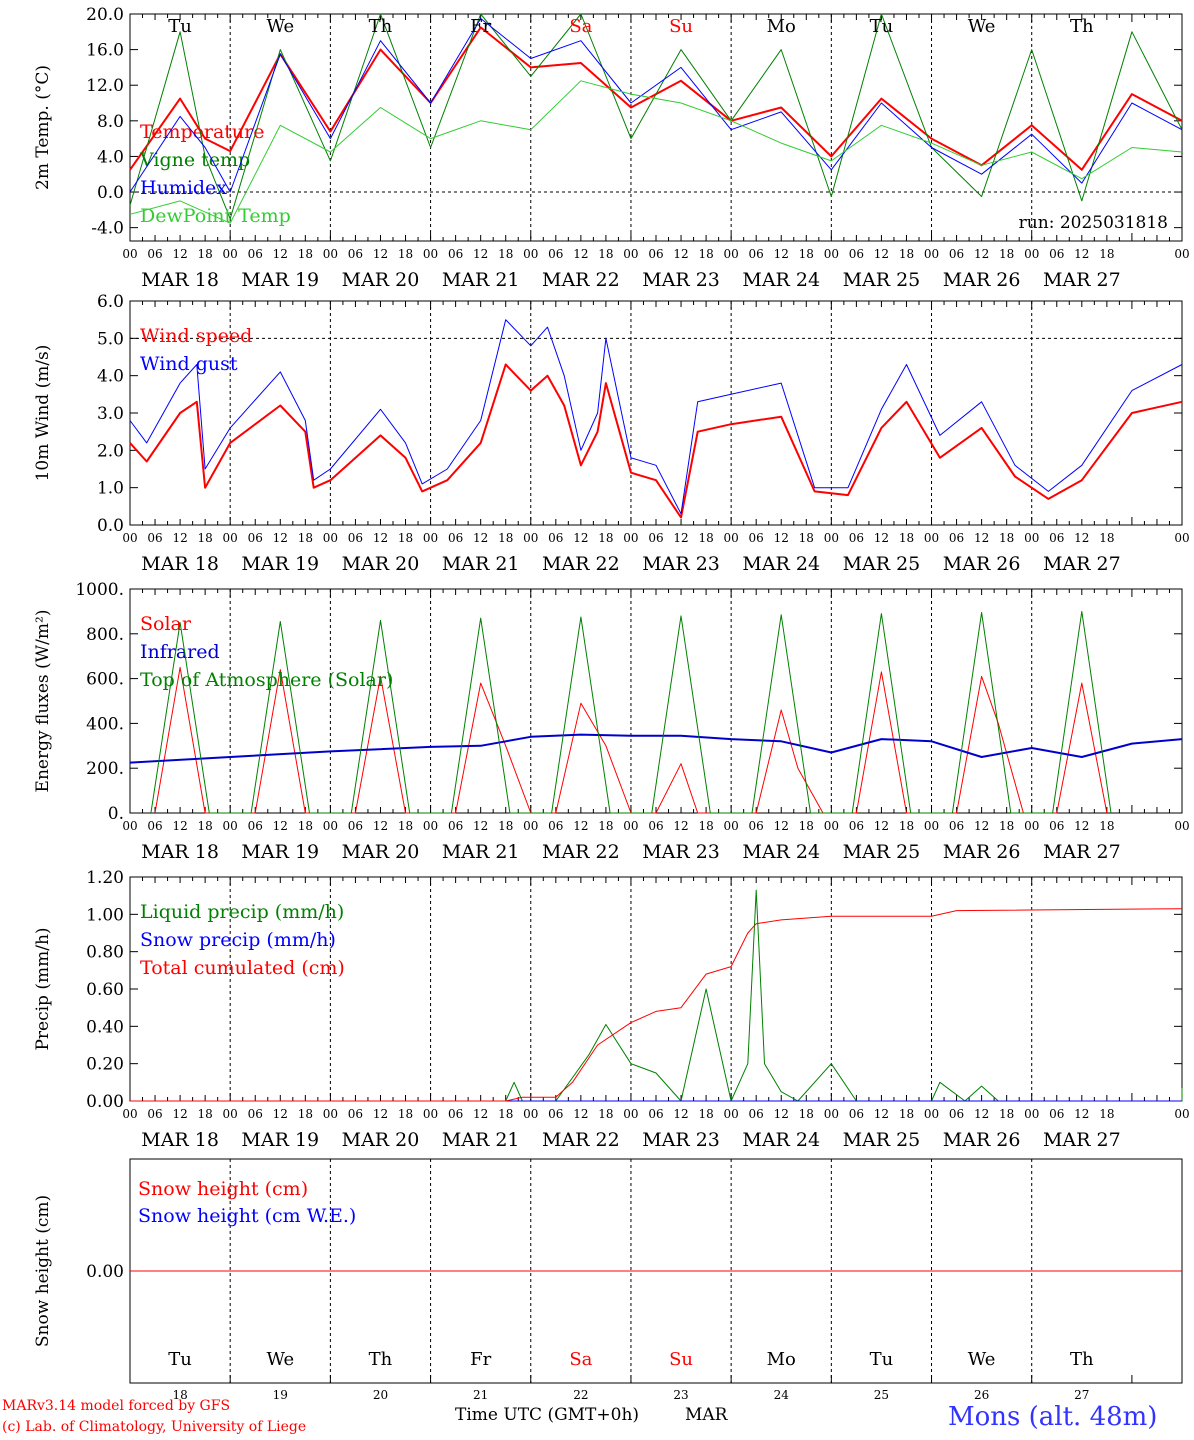 Image resolution: width=1194 pixels, height=1440 pixels. I want to click on day-of-week-label: Sa, so click(580, 26).